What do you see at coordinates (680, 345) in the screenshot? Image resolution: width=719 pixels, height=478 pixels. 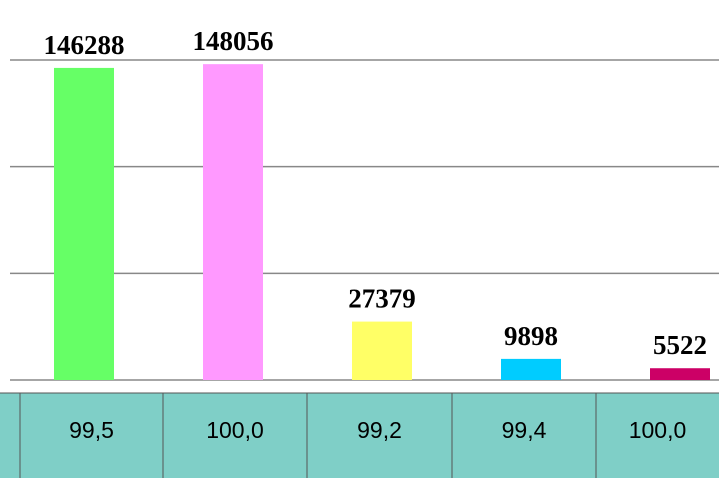 I see `value-label: 5522` at bounding box center [680, 345].